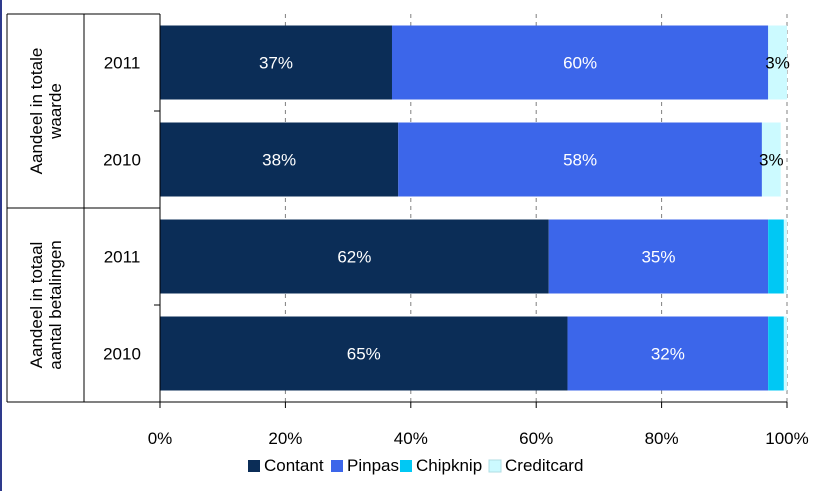  What do you see at coordinates (36, 305) in the screenshot?
I see `group-label-line: Aandeel in totaal` at bounding box center [36, 305].